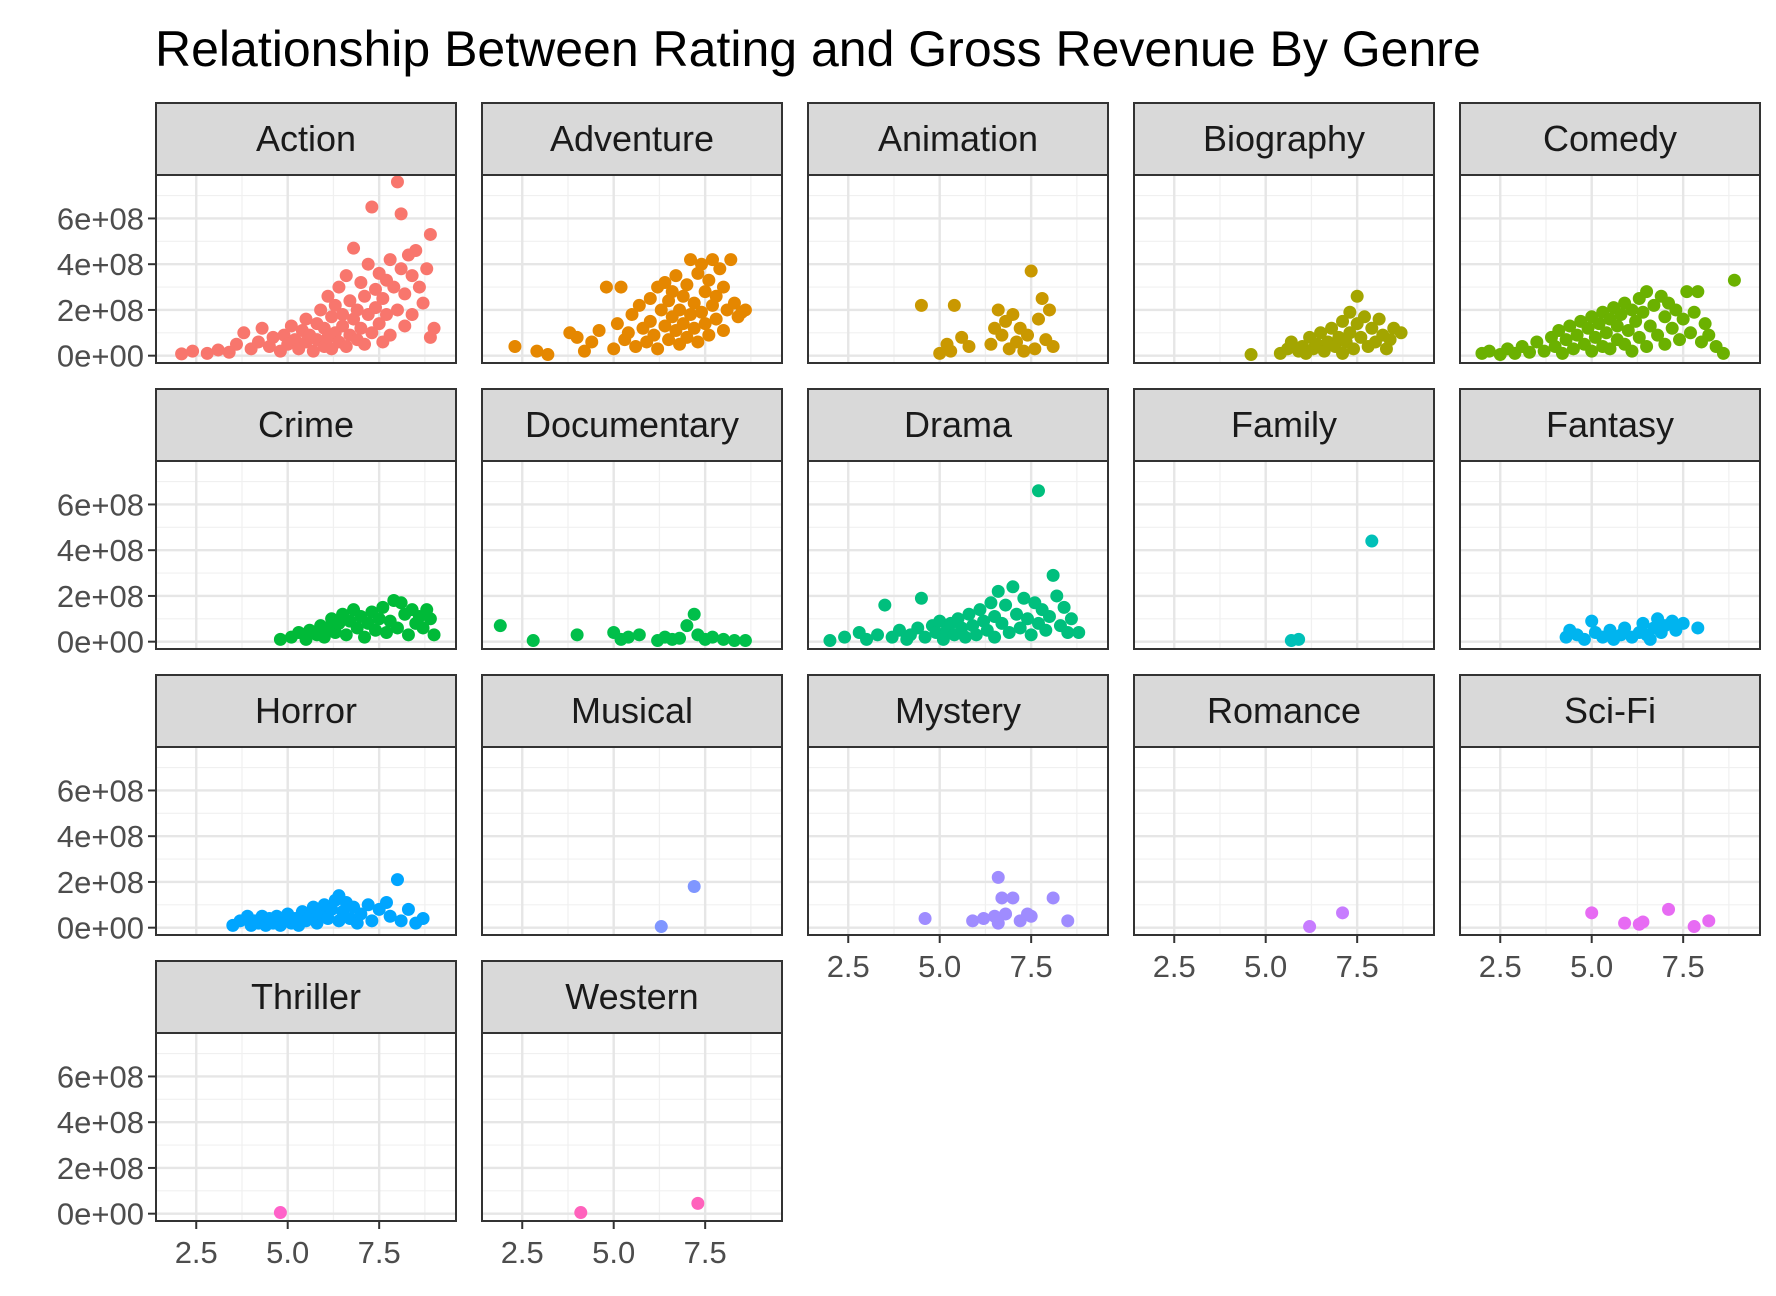 This screenshot has width=1776, height=1296. I want to click on x-tick-label: 7.5, so click(1683, 966).